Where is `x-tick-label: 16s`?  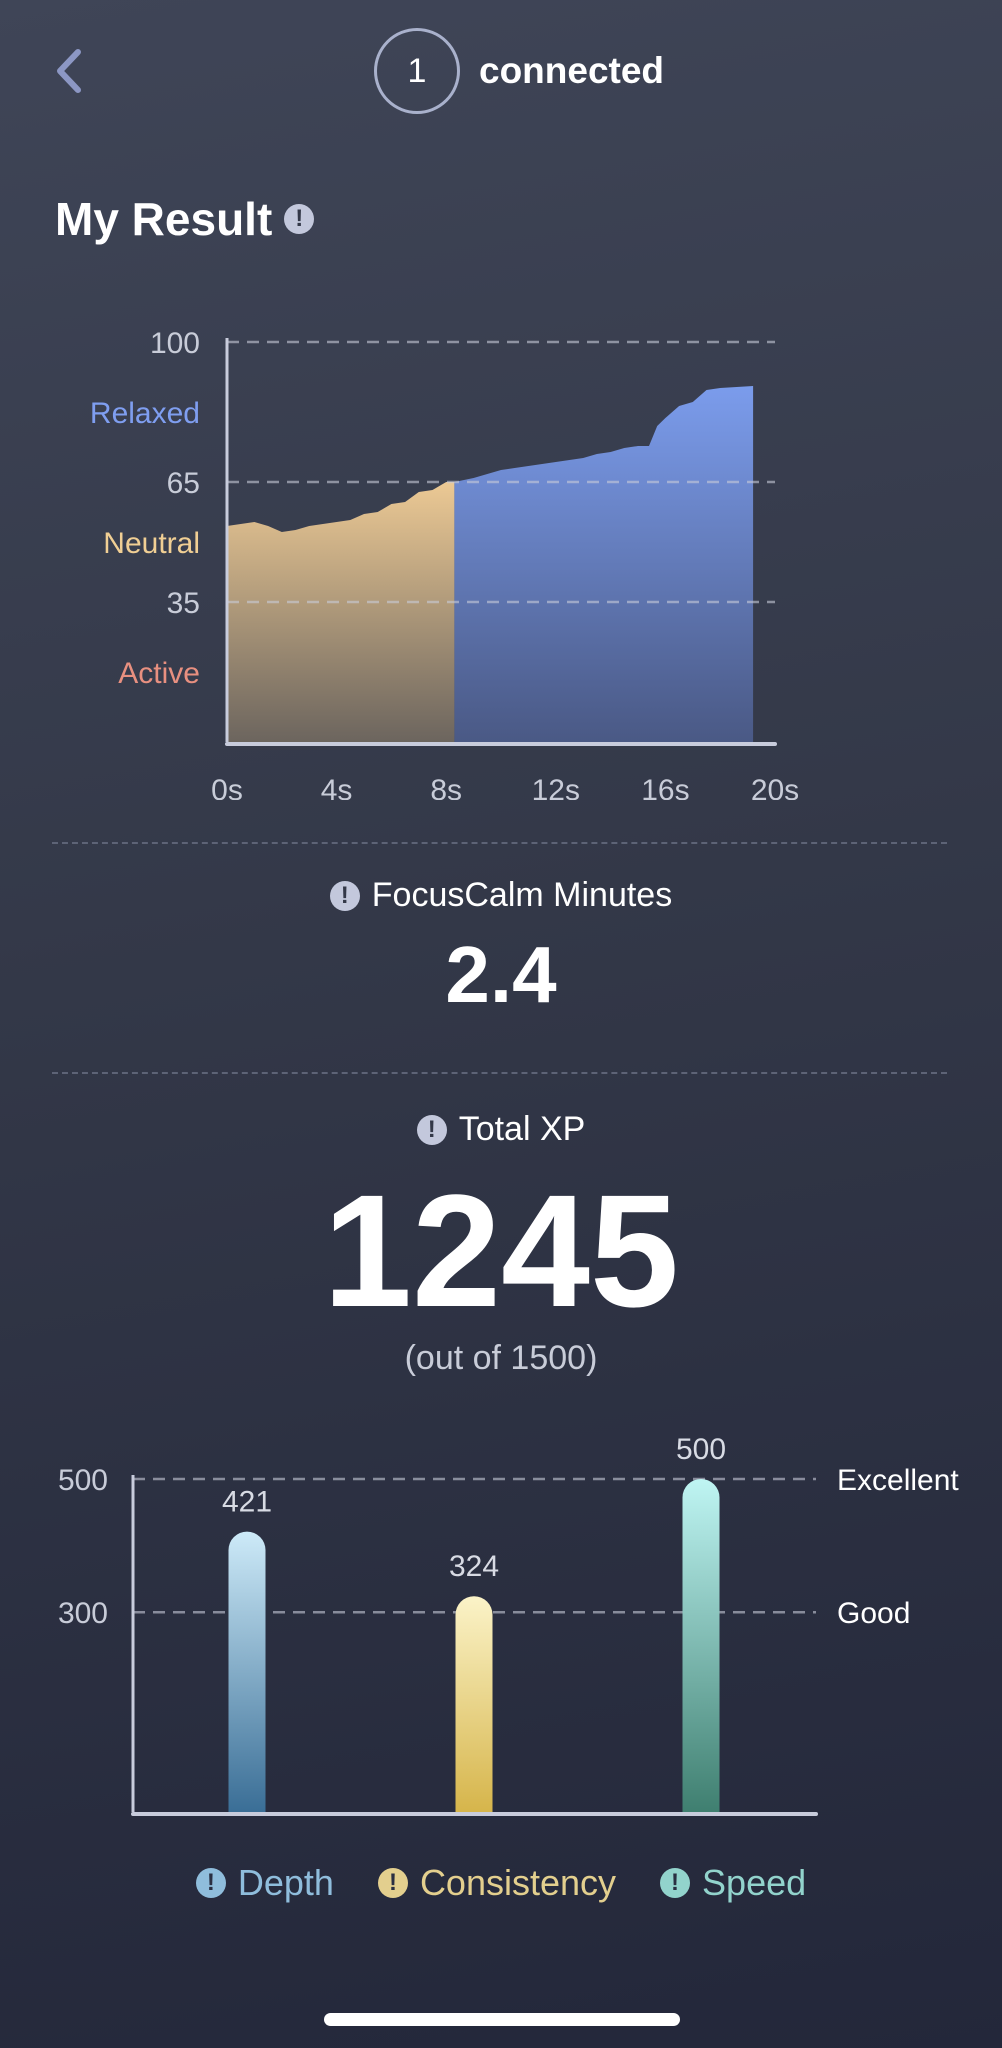 x-tick-label: 16s is located at coordinates (665, 787).